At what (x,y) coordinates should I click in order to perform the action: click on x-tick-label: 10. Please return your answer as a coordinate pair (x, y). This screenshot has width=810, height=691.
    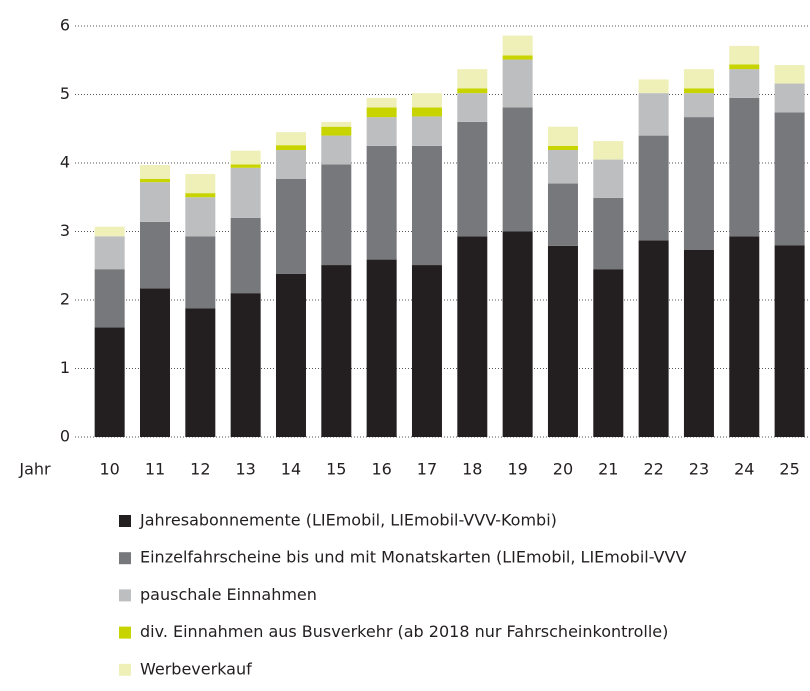
    Looking at the image, I should click on (109, 469).